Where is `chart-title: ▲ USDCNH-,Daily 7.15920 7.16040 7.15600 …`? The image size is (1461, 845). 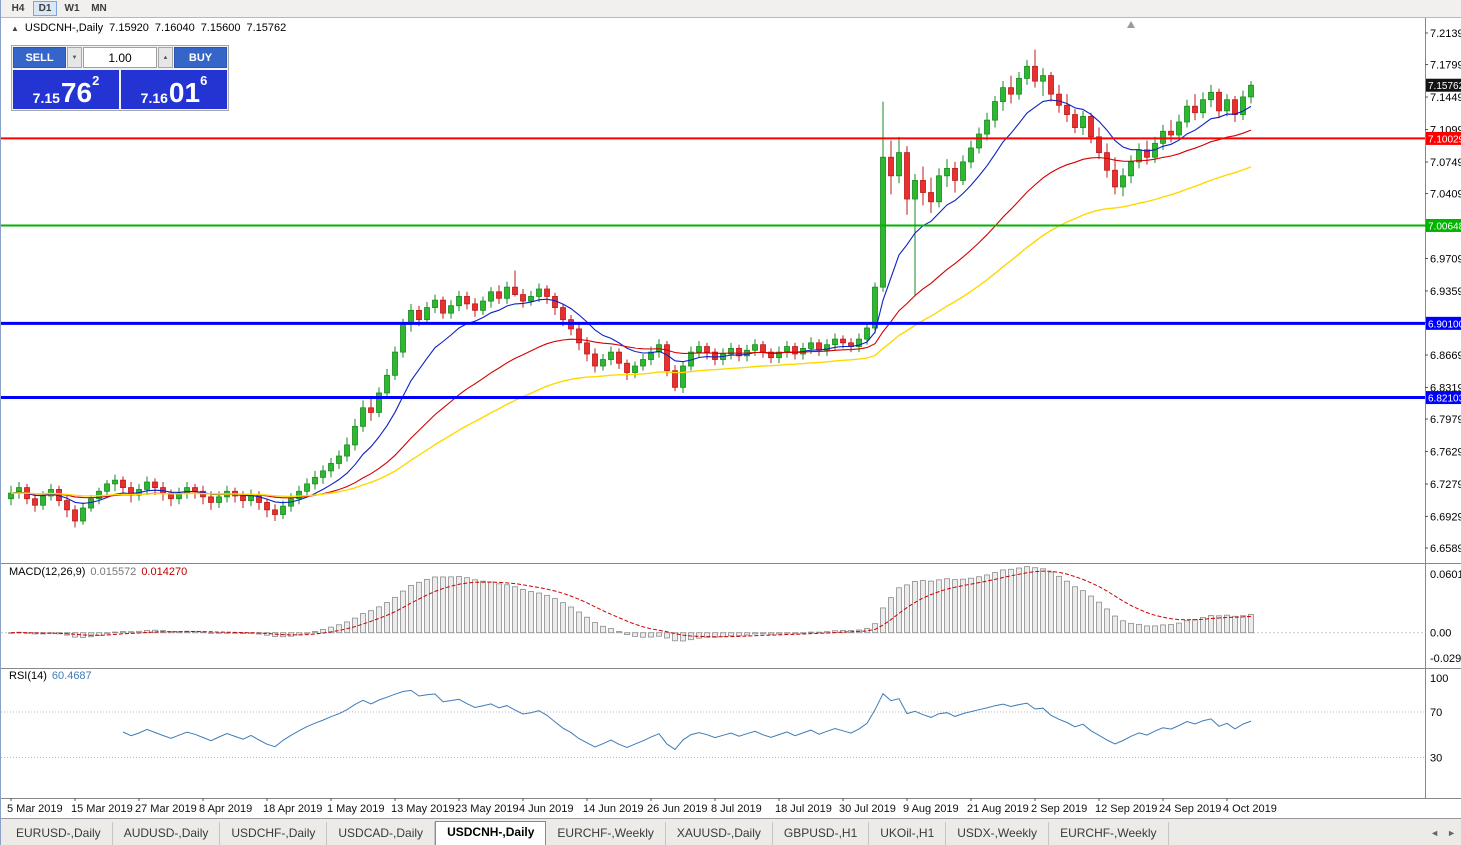 chart-title: ▲ USDCNH-,Daily 7.15920 7.16040 7.15600 … is located at coordinates (148, 28).